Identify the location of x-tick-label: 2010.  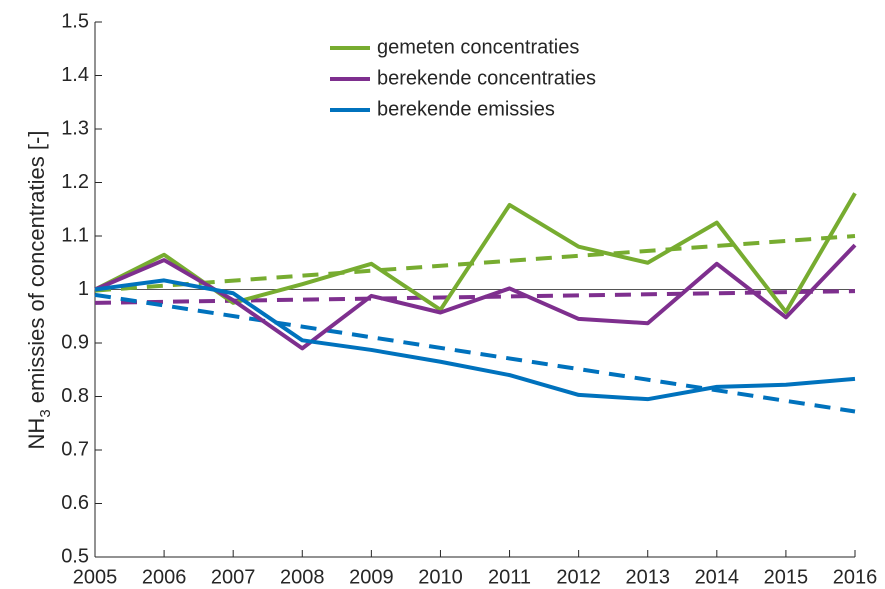
(440, 577).